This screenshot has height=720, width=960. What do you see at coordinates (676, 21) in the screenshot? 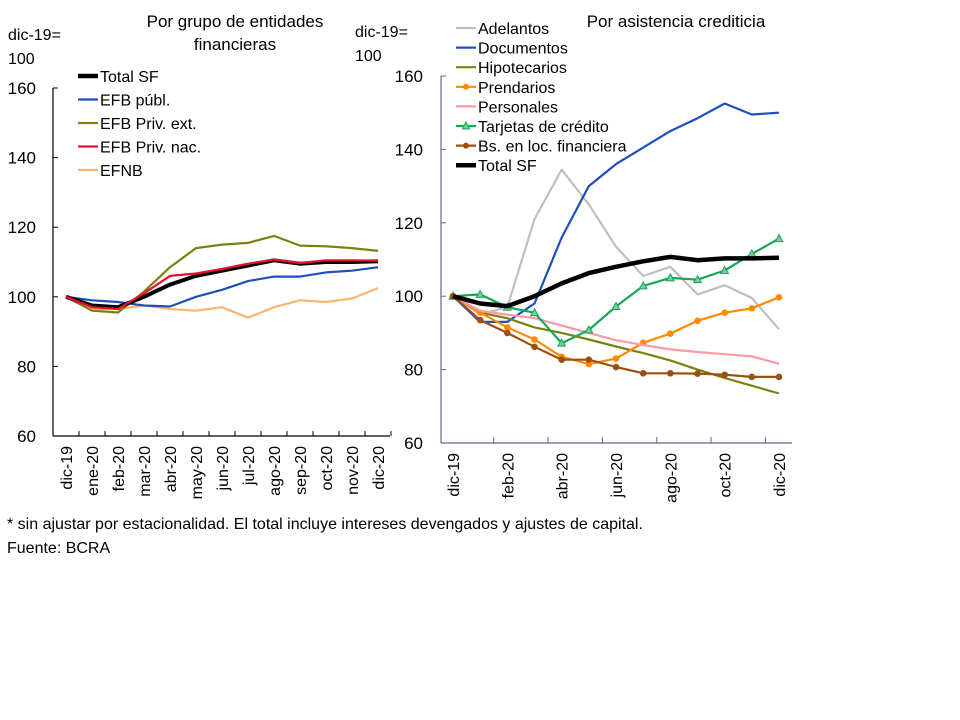
I see `chart-title: Por asistencia crediticia` at bounding box center [676, 21].